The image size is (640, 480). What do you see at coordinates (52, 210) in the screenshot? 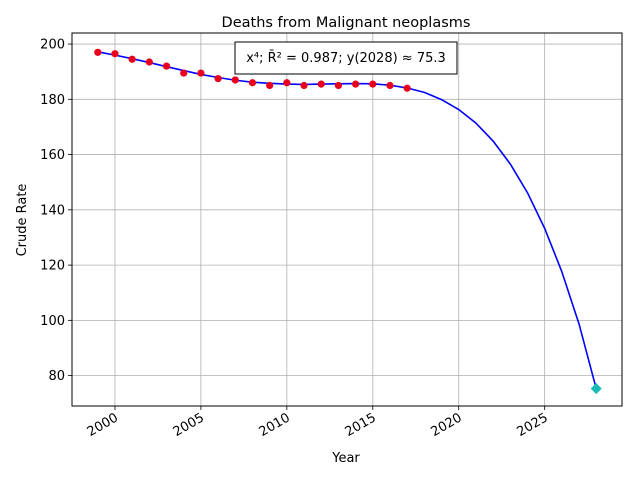
I see `y-tick-label: 140` at bounding box center [52, 210].